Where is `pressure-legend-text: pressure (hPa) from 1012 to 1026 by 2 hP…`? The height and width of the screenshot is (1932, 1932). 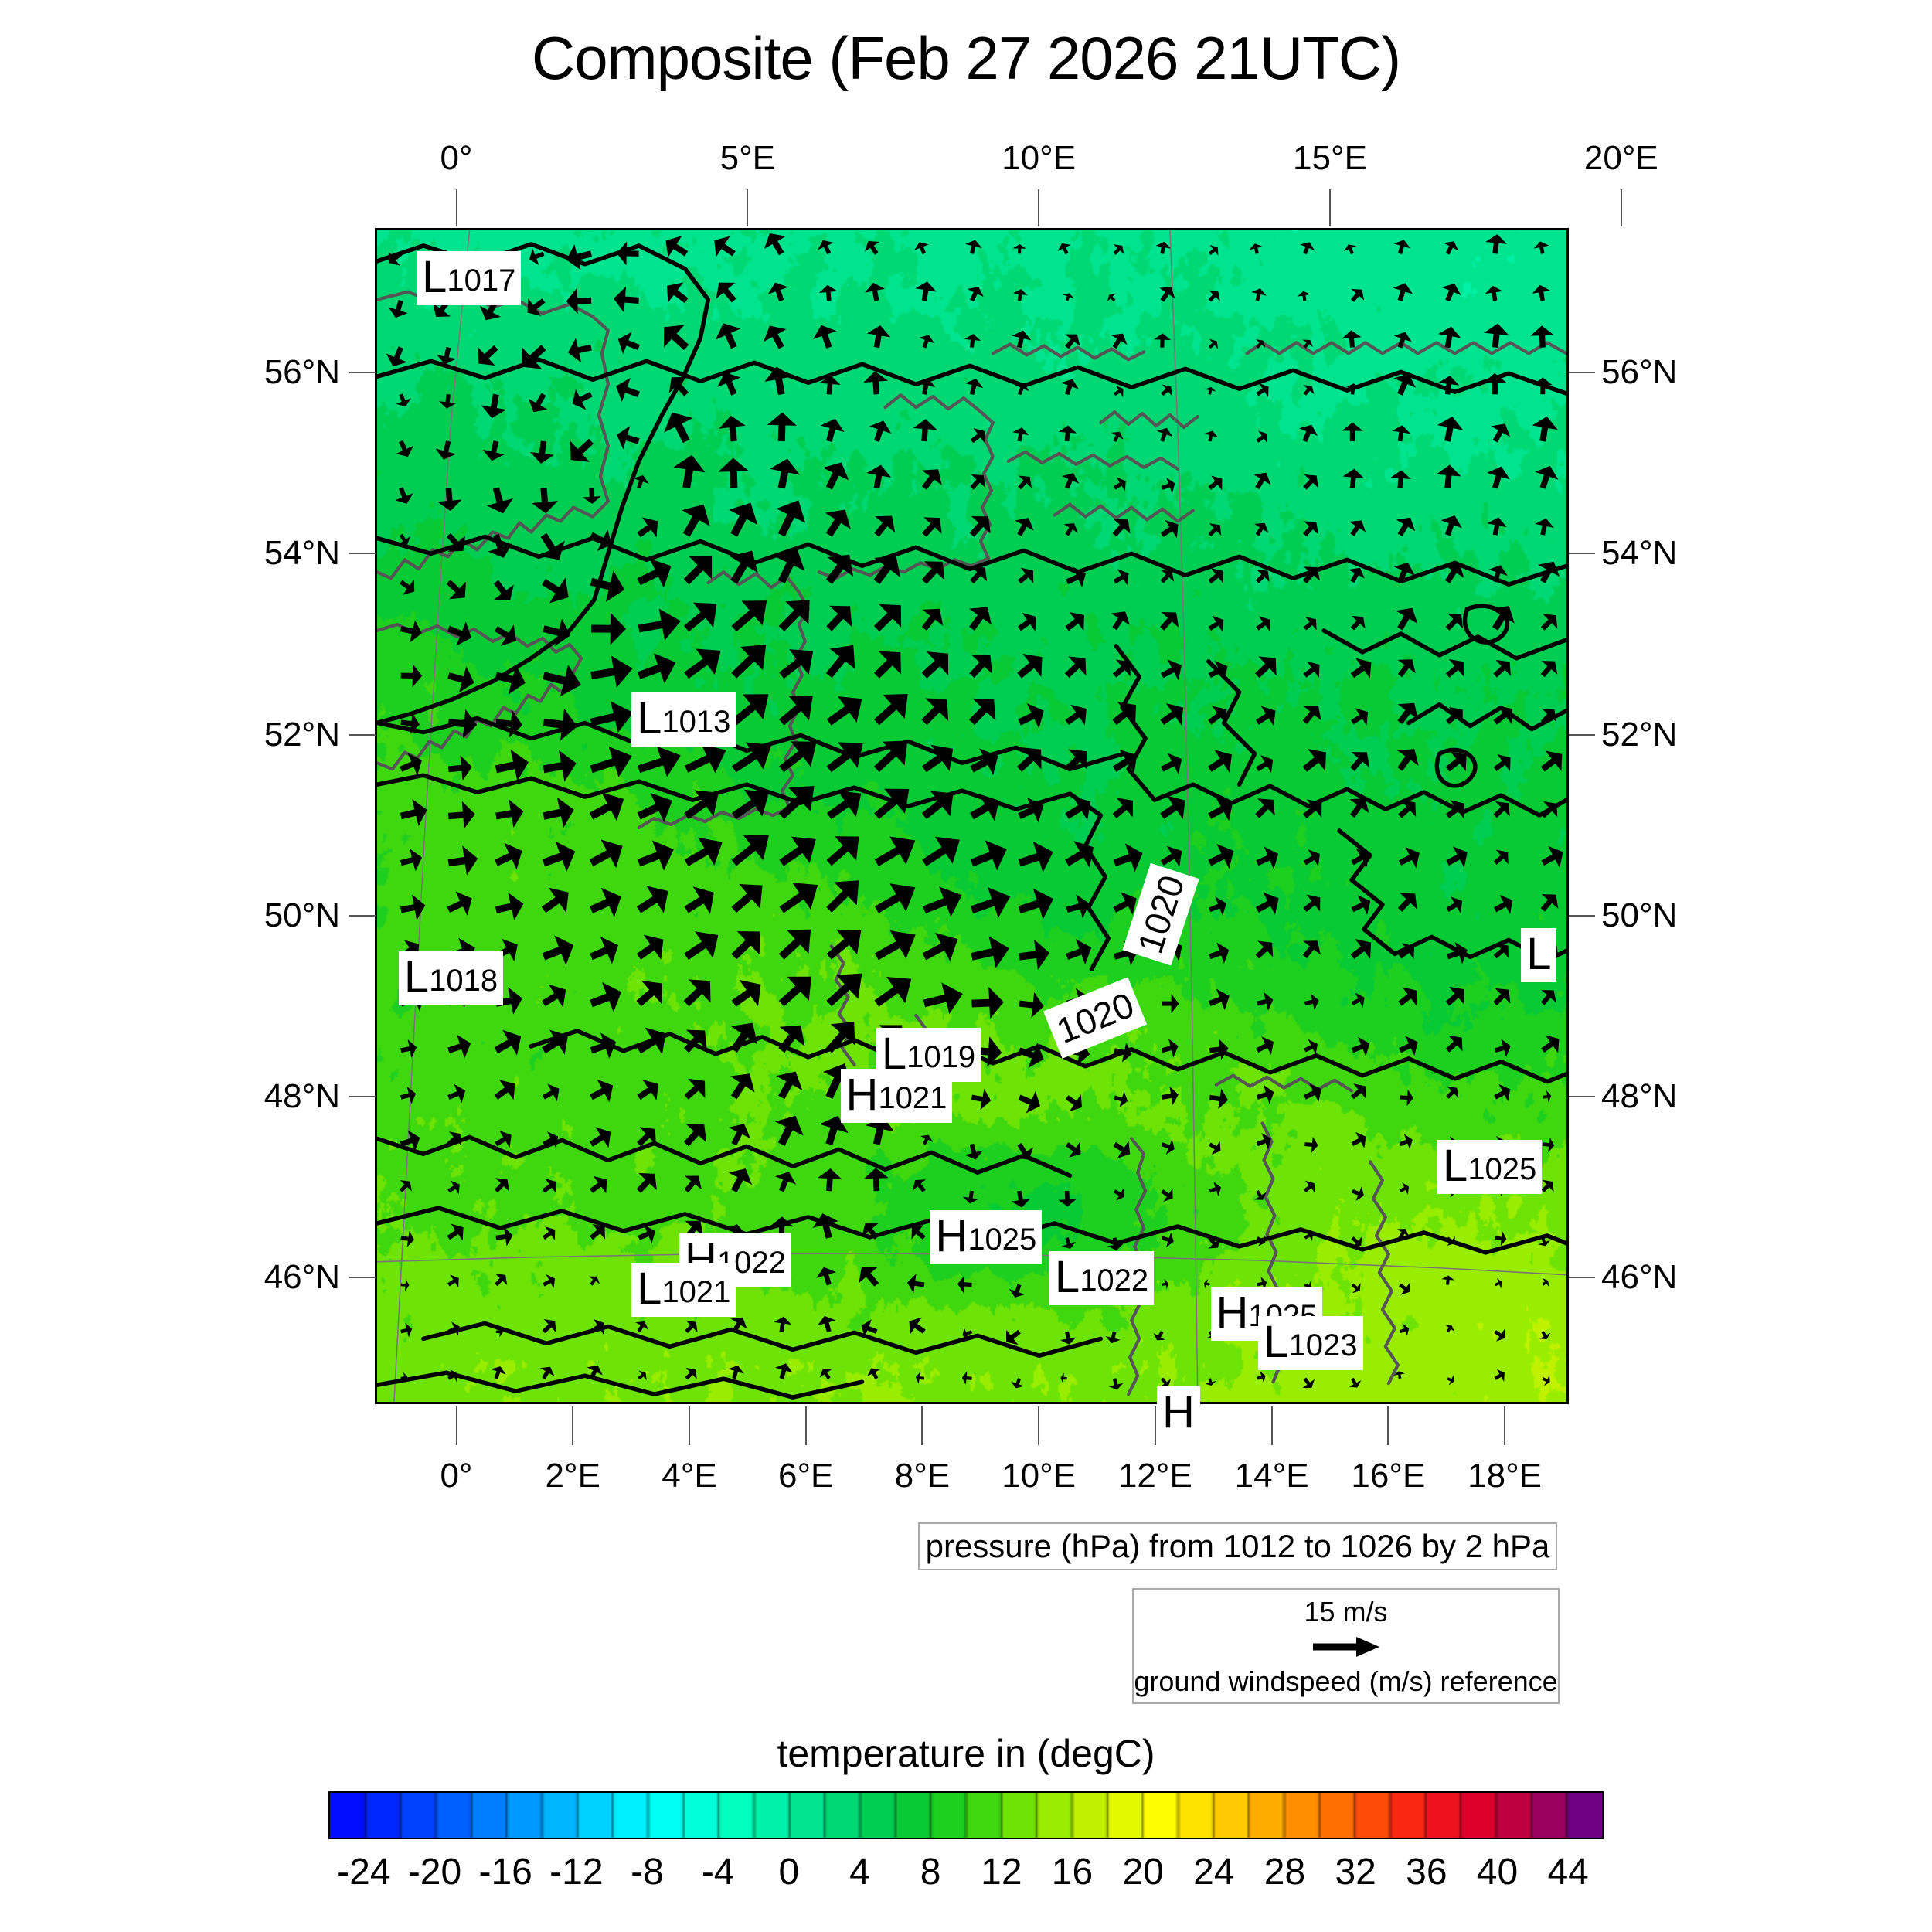
pressure-legend-text: pressure (hPa) from 1012 to 1026 by 2 hP… is located at coordinates (1237, 1546).